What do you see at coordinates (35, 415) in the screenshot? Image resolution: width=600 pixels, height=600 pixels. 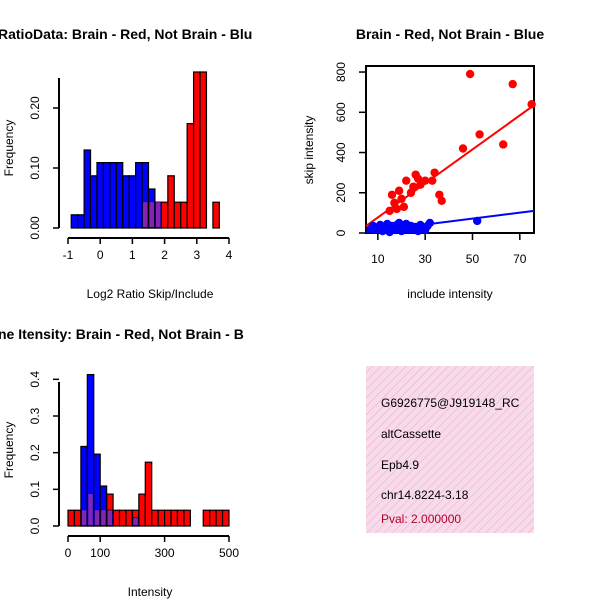 I see `hist3-y-tick-label-3: 0.3` at bounding box center [35, 415].